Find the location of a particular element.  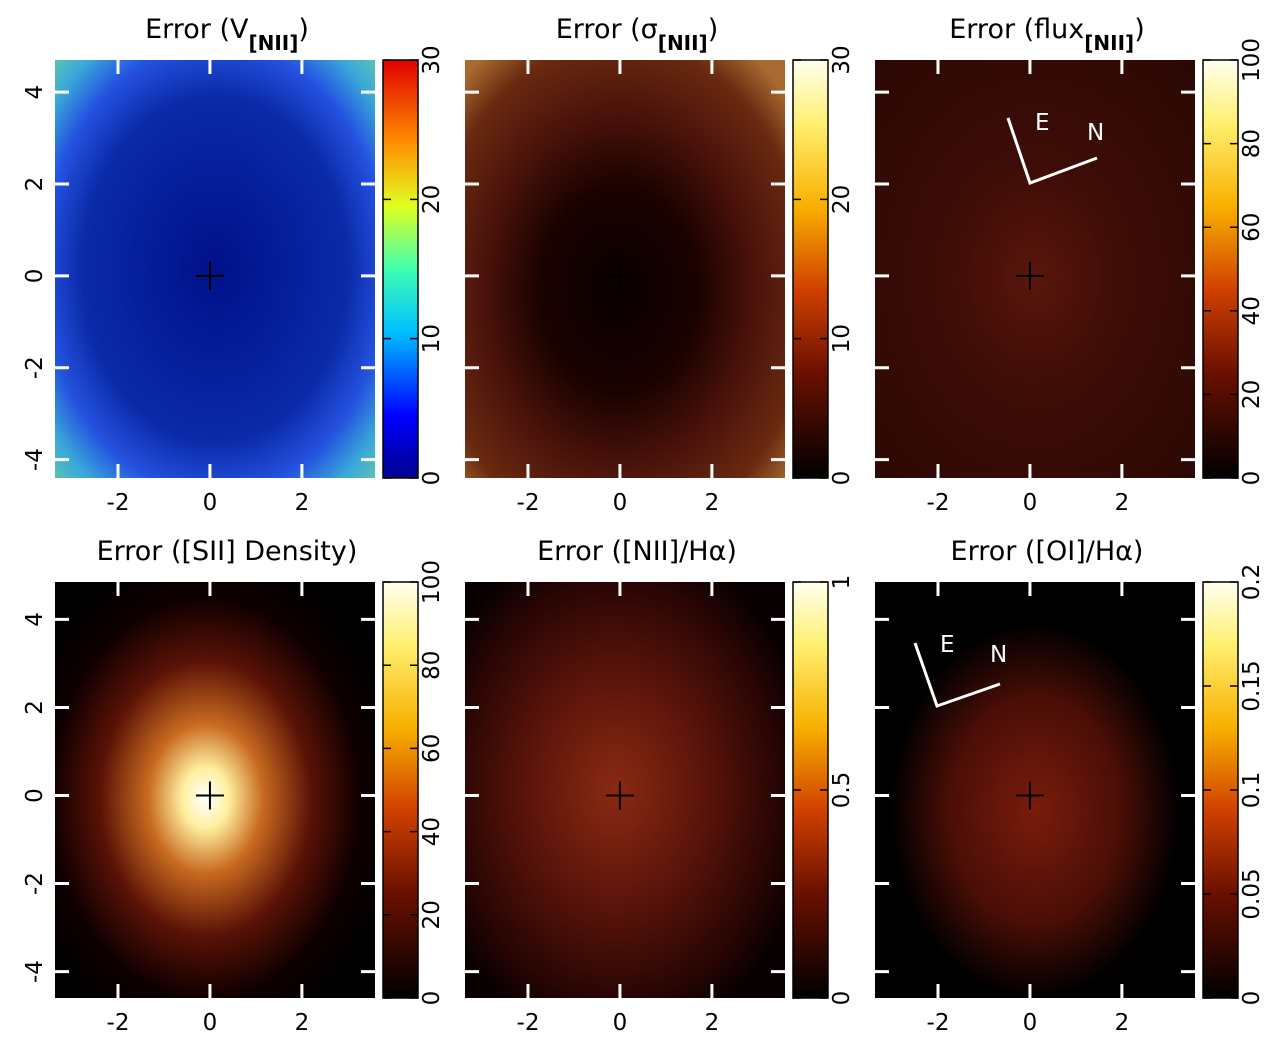

colorbar-tick-label: 0.5 is located at coordinates (842, 790).